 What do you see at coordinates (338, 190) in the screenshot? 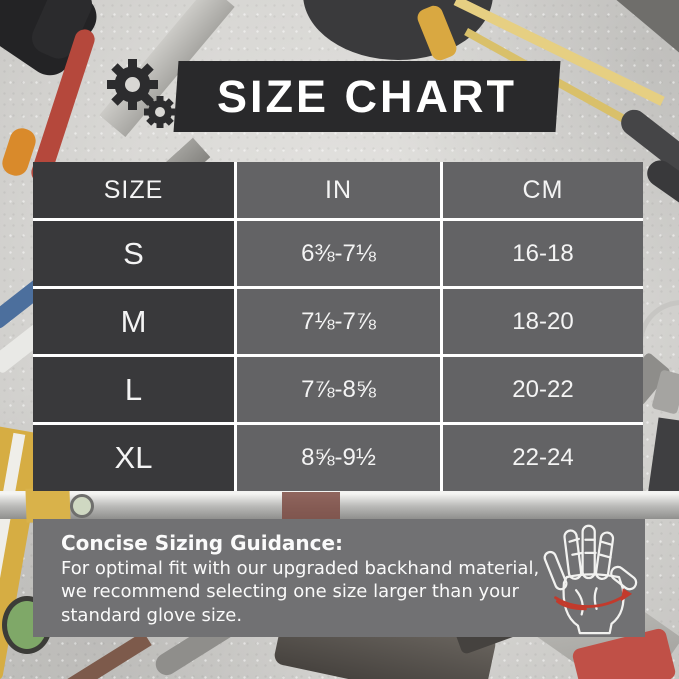
I see `column-header-in: IN` at bounding box center [338, 190].